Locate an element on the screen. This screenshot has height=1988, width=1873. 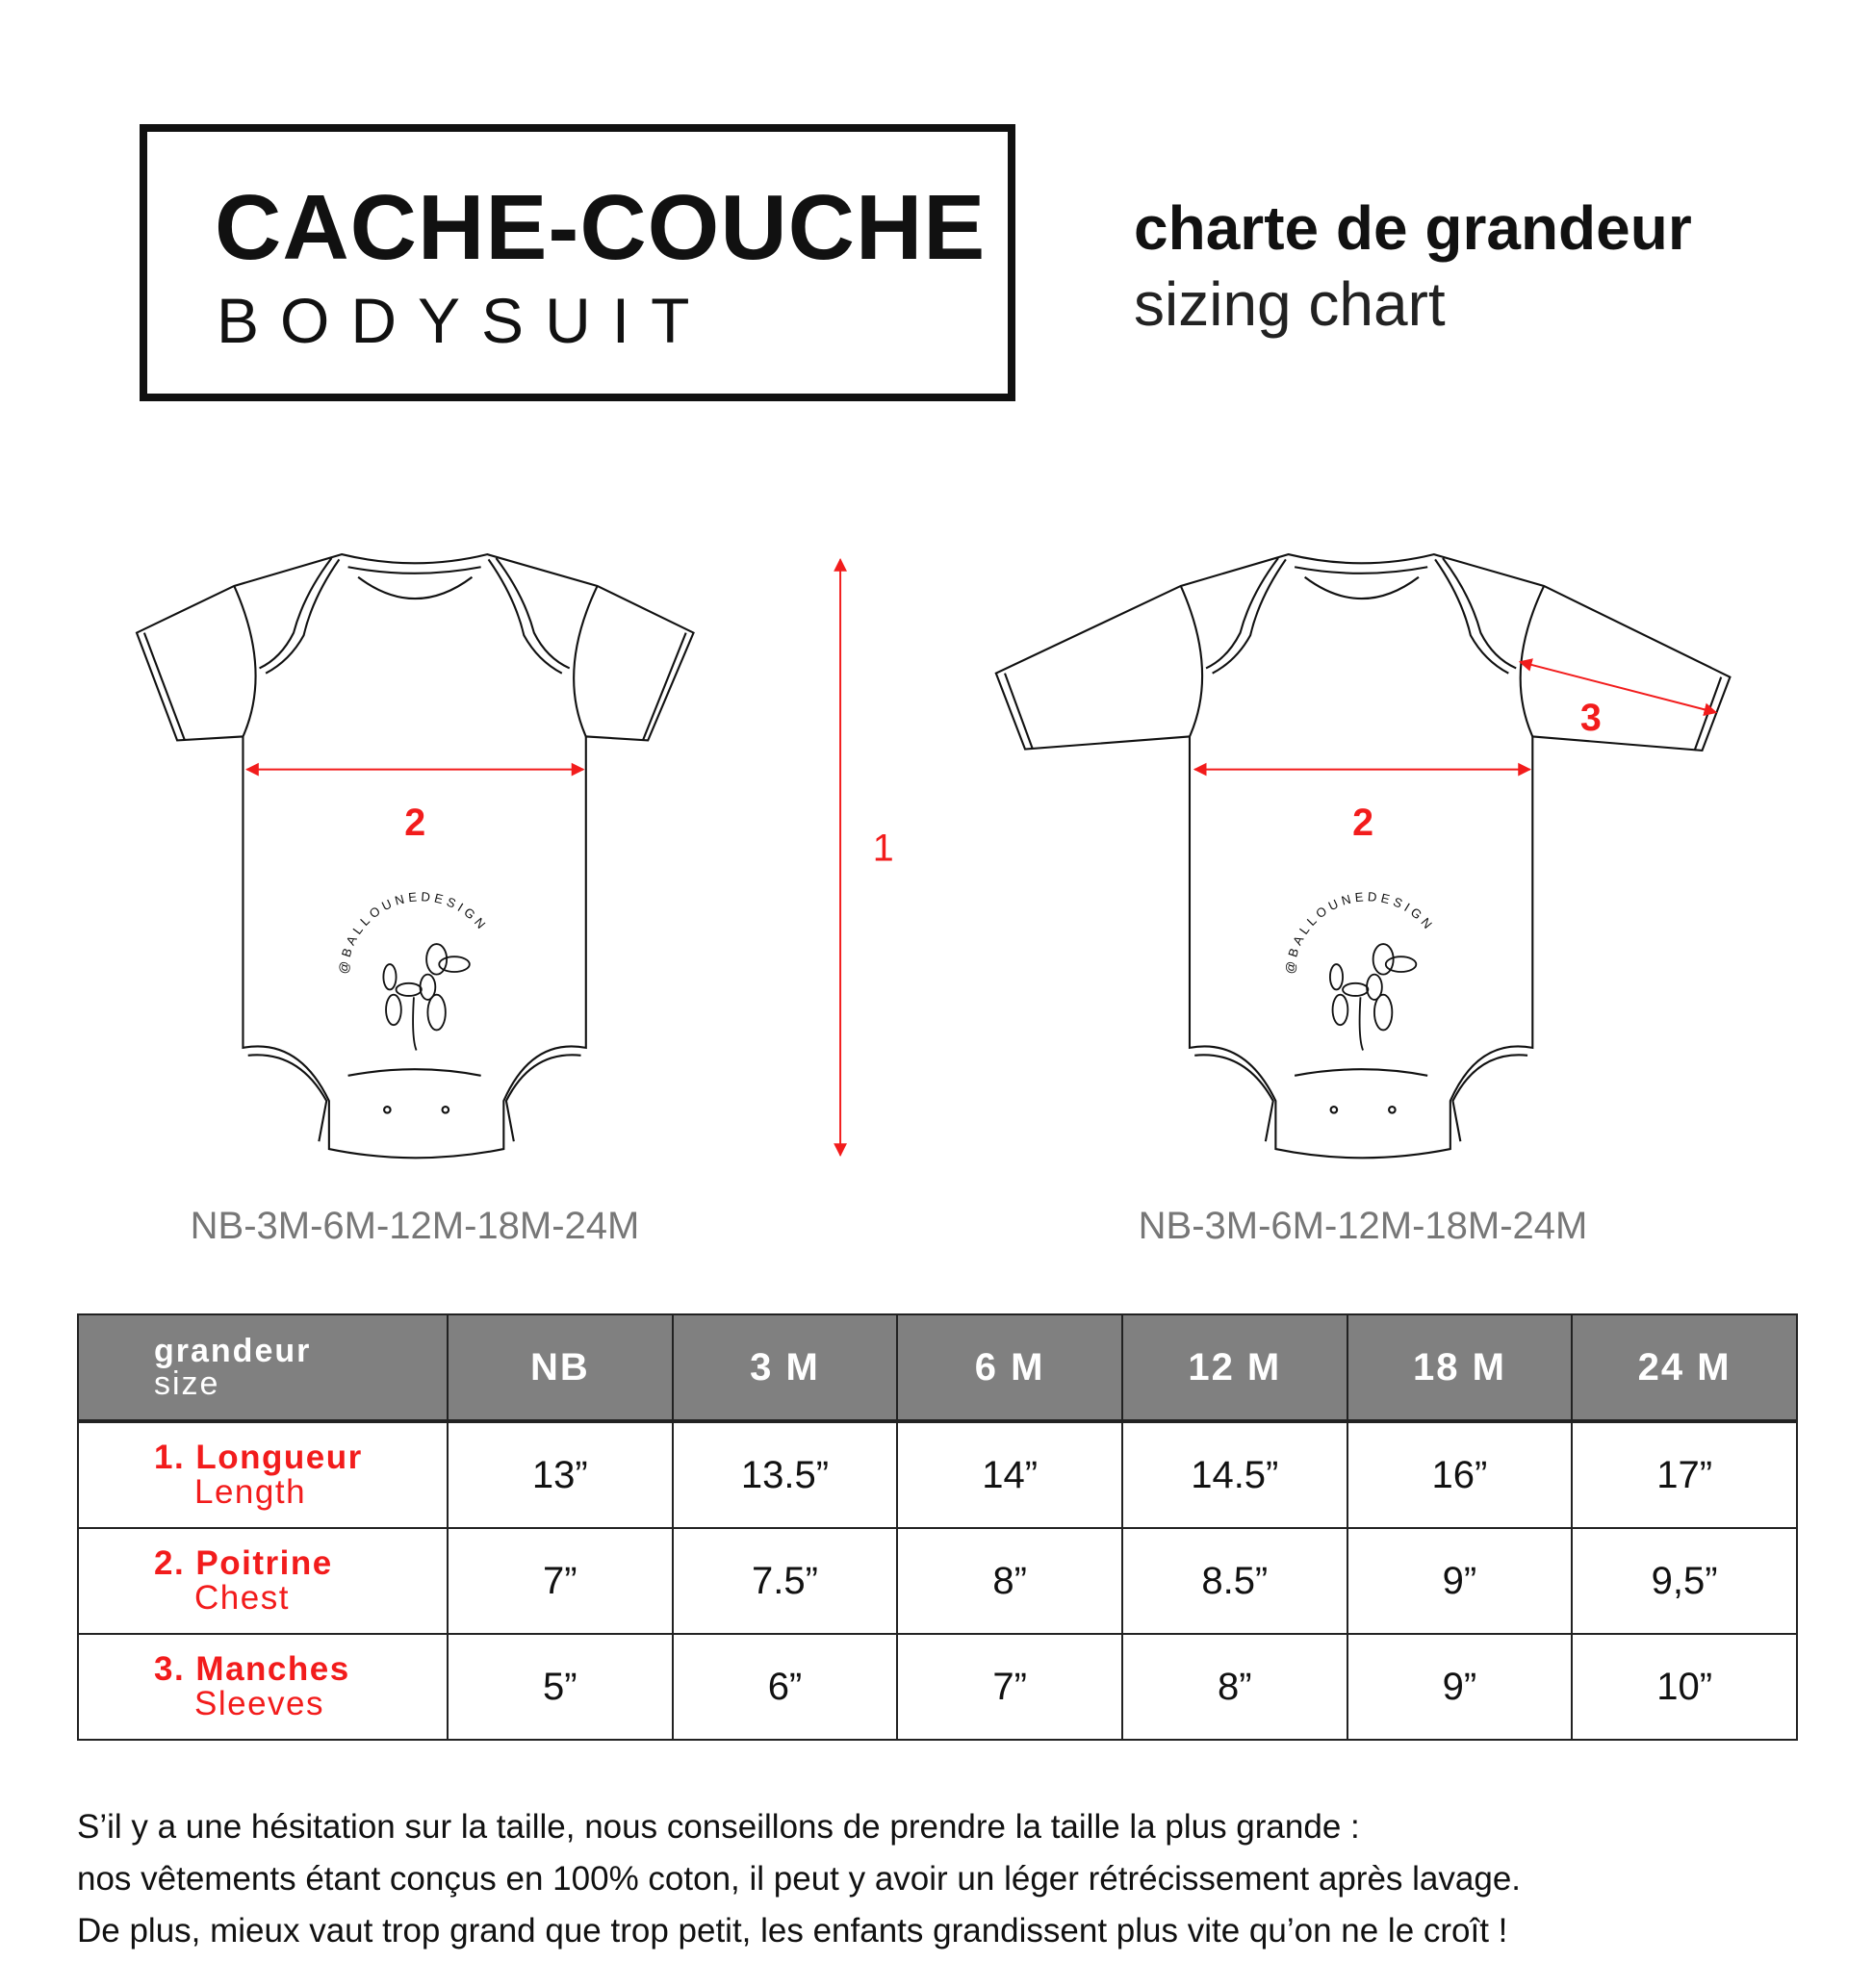
table-cell: 5” is located at coordinates (560, 1687).